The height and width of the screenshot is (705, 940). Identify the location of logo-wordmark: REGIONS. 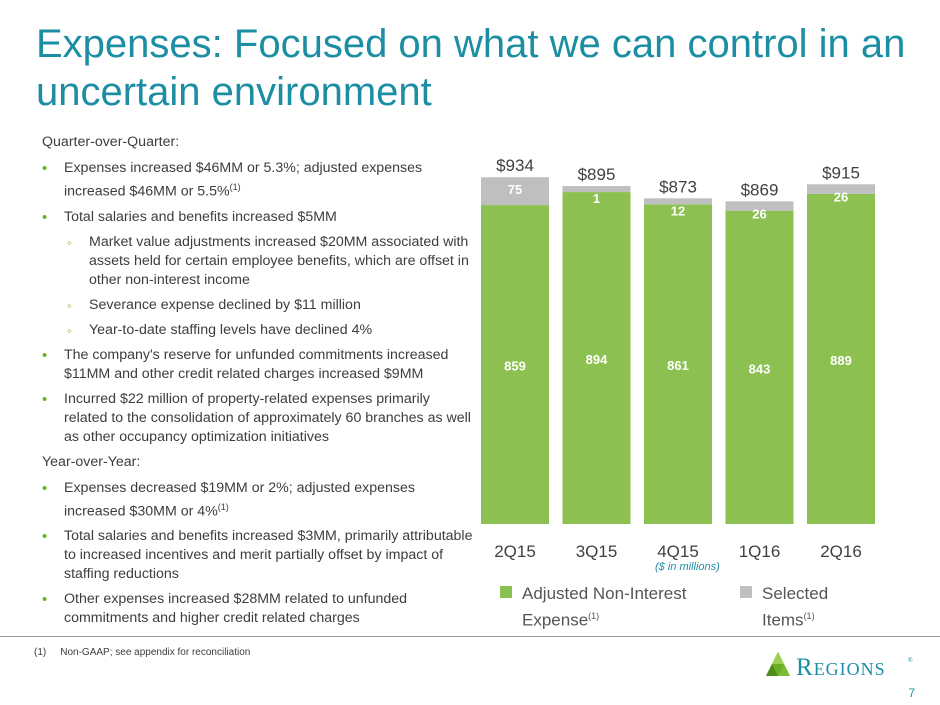
(841, 667).